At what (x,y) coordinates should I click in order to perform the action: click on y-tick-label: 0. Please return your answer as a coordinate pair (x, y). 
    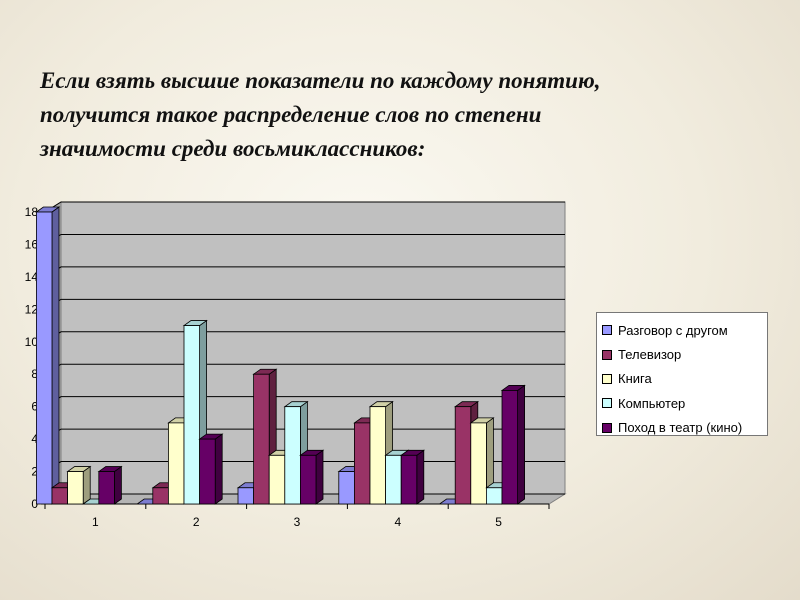
    Looking at the image, I should click on (34, 504).